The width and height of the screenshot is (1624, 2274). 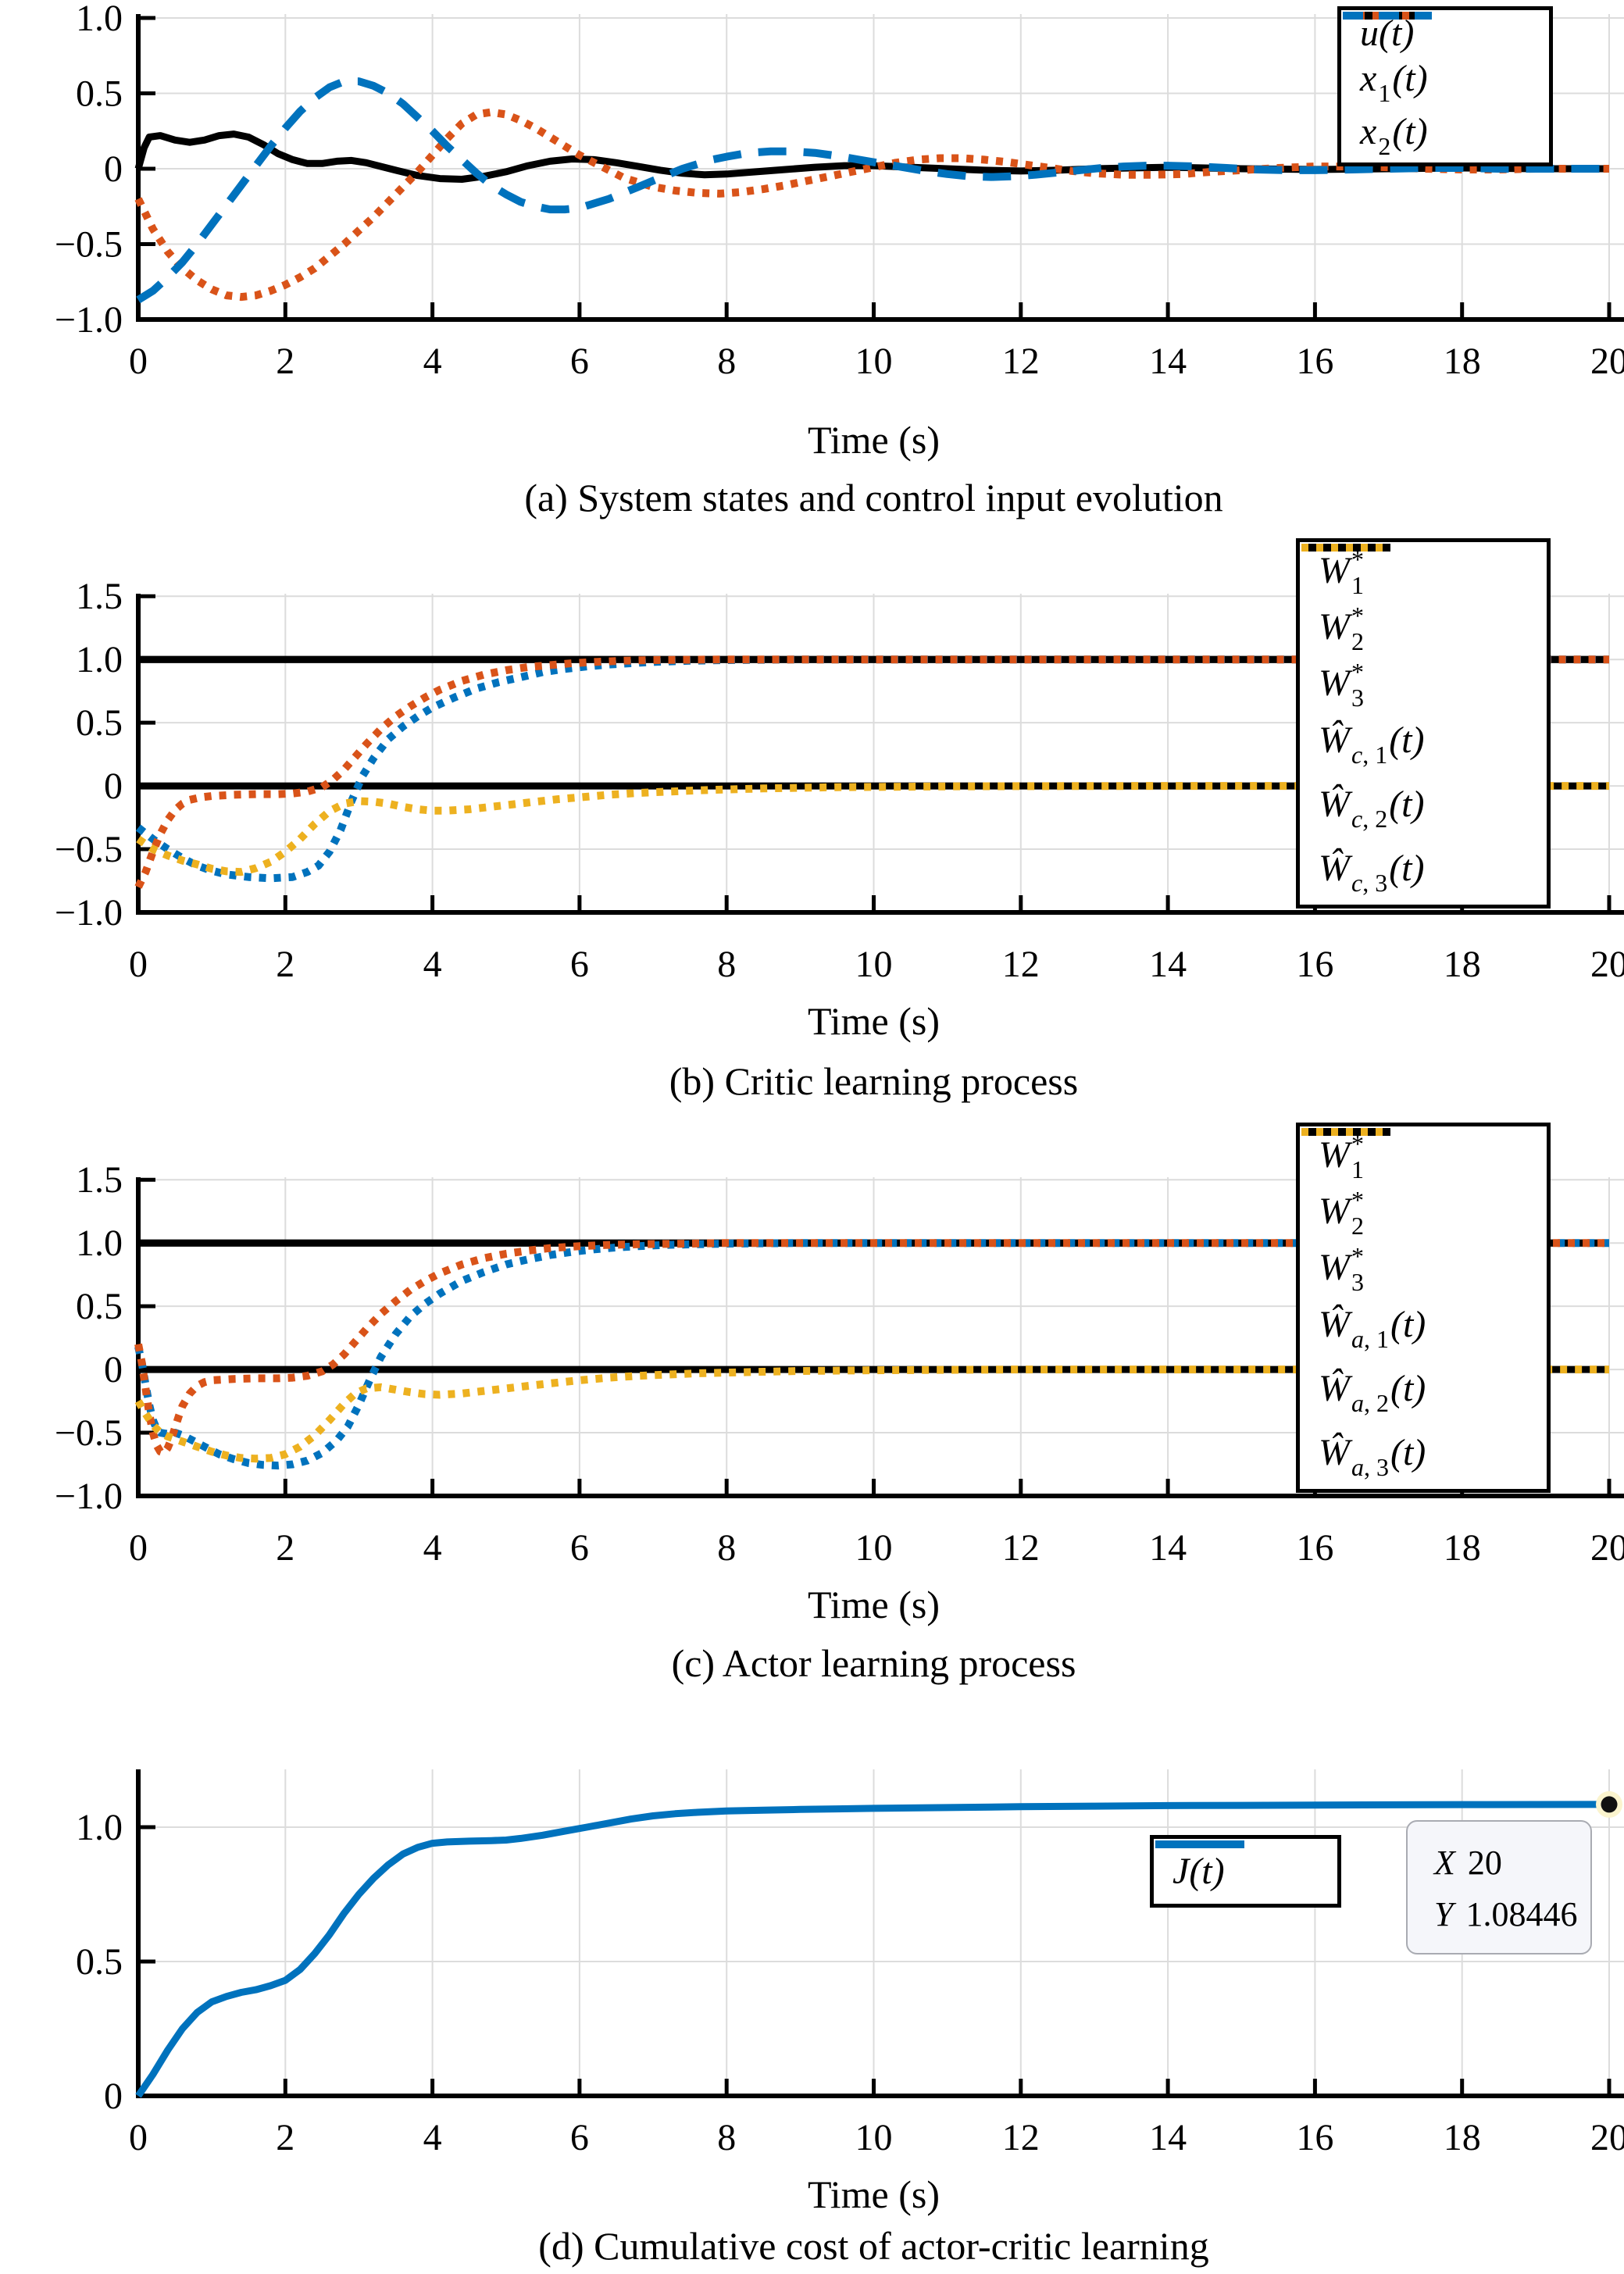 I want to click on legend-b: W * 1 W * 2 W * 3 Ŵc, 1(t) Ŵc, 2(t) Ŵc, 3(t), so click(x=1423, y=723).